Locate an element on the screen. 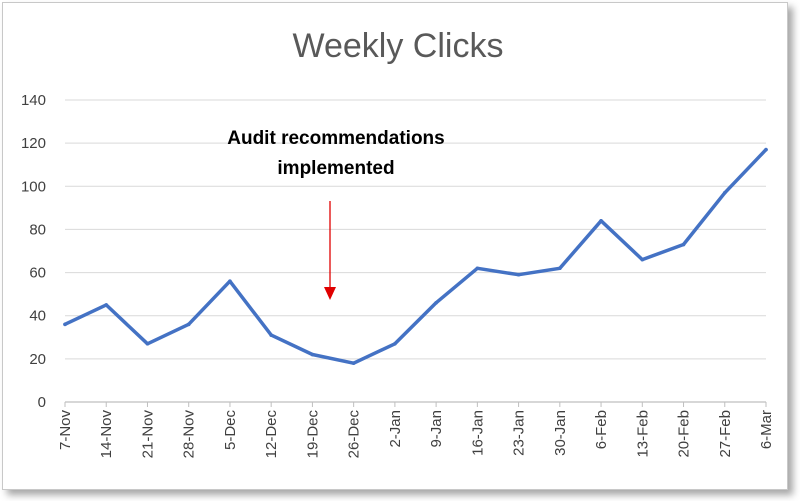  x-tick-label: 20-Feb is located at coordinates (684, 434).